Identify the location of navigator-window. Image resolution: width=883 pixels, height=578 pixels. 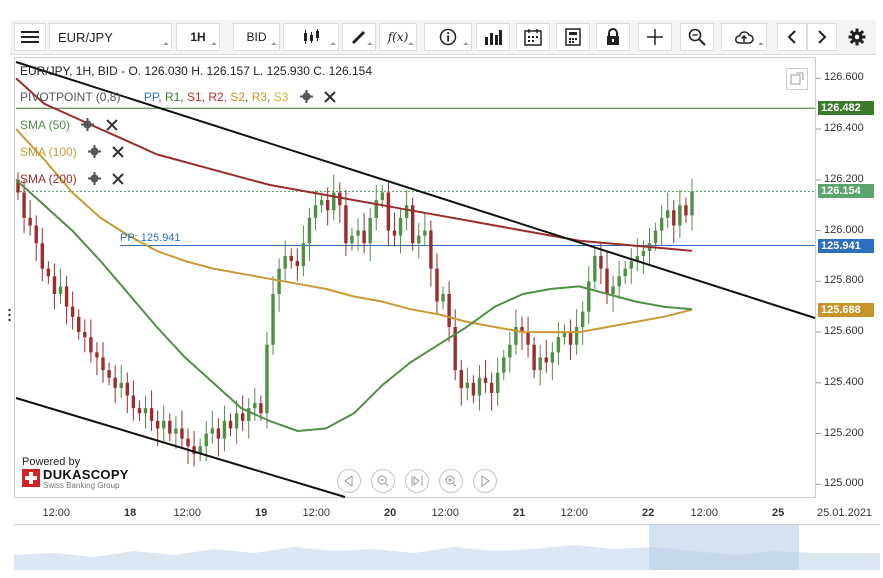
(724, 547).